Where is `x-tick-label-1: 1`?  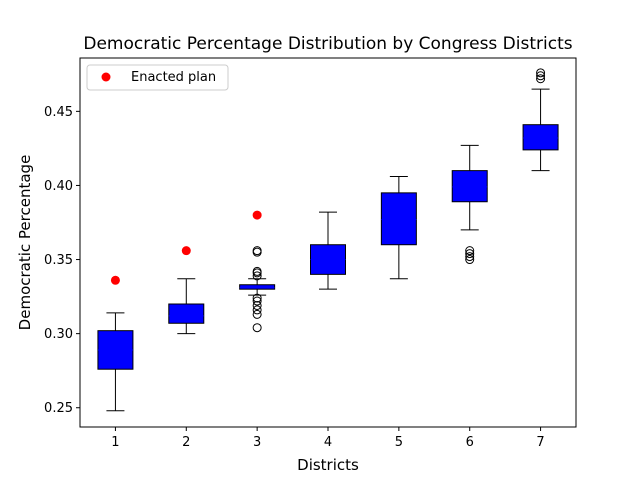 x-tick-label-1: 1 is located at coordinates (115, 442).